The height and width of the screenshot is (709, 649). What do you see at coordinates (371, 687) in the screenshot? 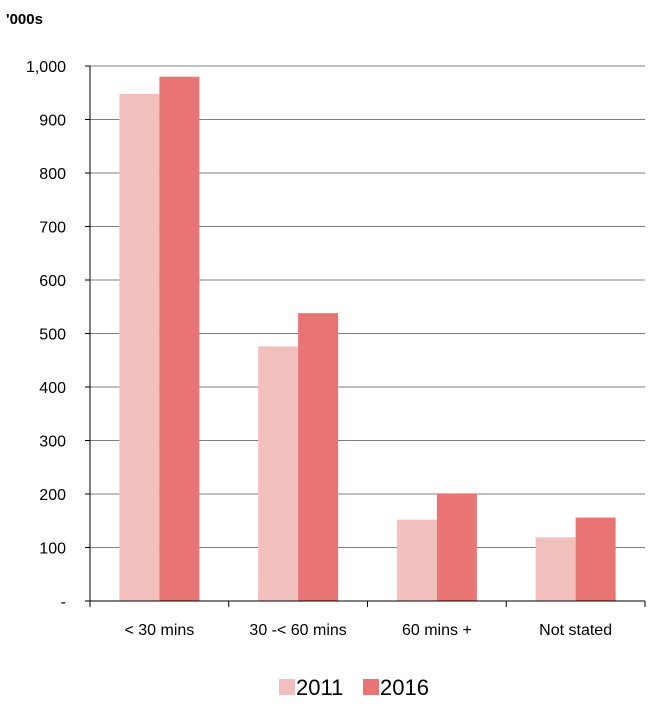
I see `legend-swatch-2016` at bounding box center [371, 687].